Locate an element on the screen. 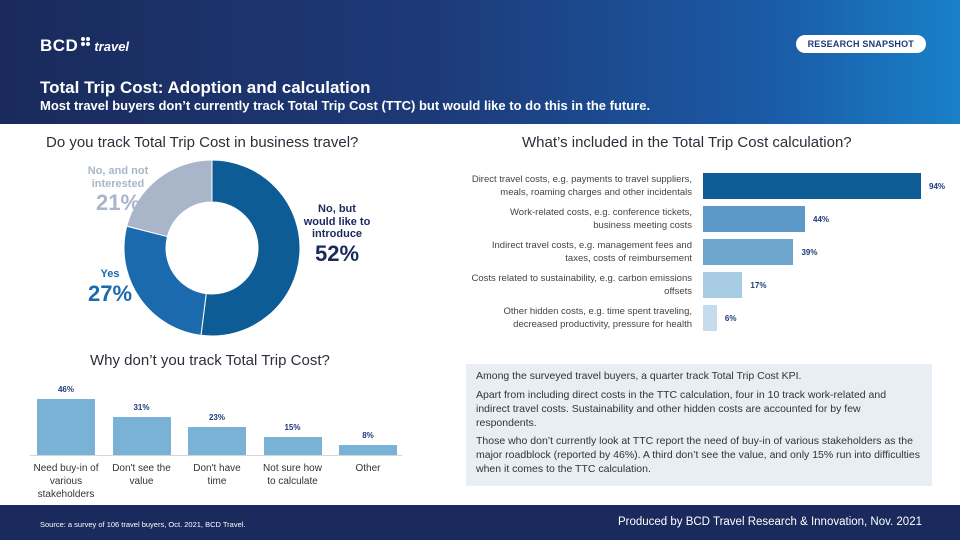 The width and height of the screenshot is (960, 540). label-line: introduce is located at coordinates (337, 234).